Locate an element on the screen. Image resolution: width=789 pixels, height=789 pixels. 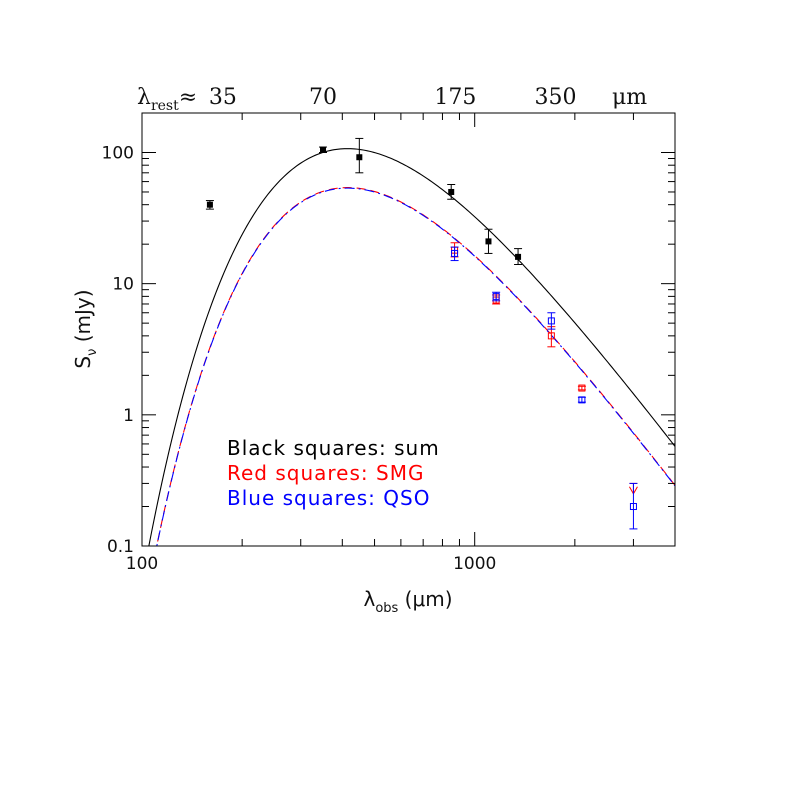
x-axis-subscript: obs is located at coordinates (386, 608).